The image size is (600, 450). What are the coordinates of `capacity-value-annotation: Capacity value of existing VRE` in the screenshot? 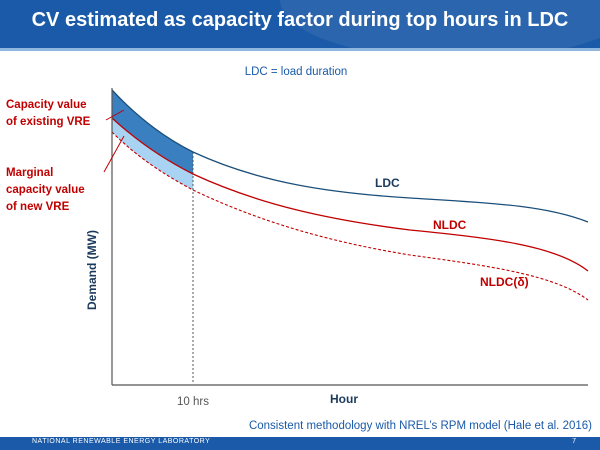 It's located at (48, 113).